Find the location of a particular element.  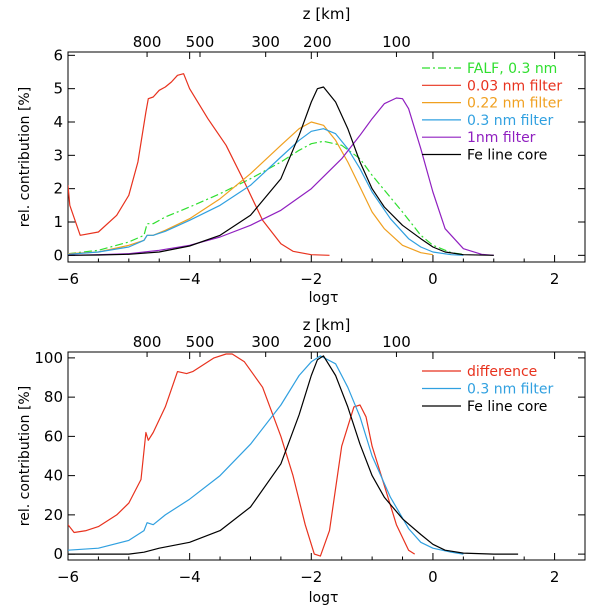

legend-label: FALF, 0.3 nm is located at coordinates (512, 69).